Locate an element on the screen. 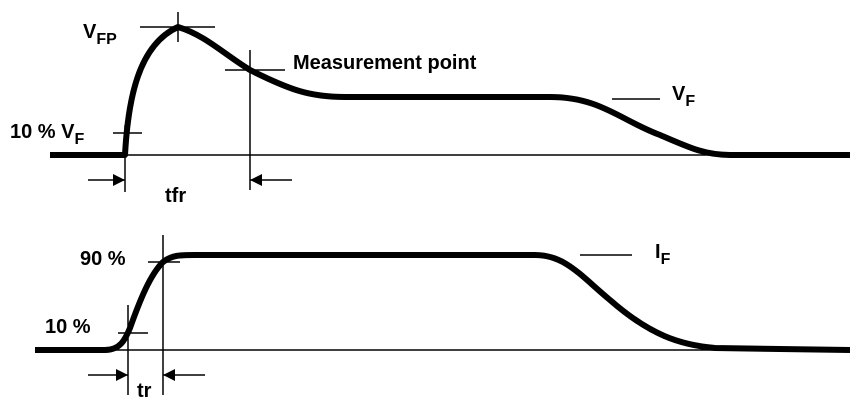 Image resolution: width=850 pixels, height=404 pixels. ten-vf-label: 10 % VF is located at coordinates (47, 134).